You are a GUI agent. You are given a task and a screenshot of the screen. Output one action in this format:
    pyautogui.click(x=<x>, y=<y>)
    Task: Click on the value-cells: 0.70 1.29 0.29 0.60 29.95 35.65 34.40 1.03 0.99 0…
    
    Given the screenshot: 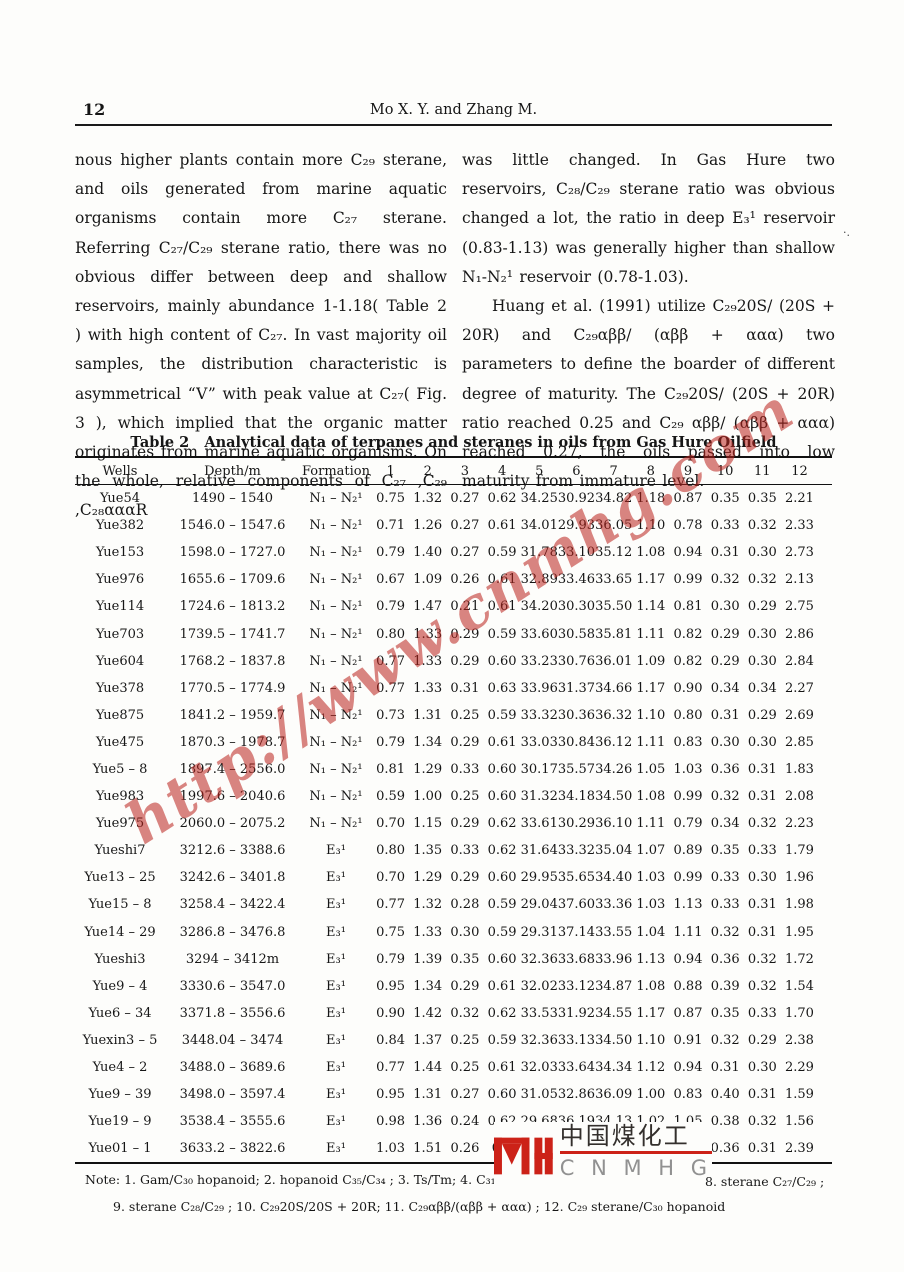 What is the action you would take?
    pyautogui.click(x=602, y=877)
    